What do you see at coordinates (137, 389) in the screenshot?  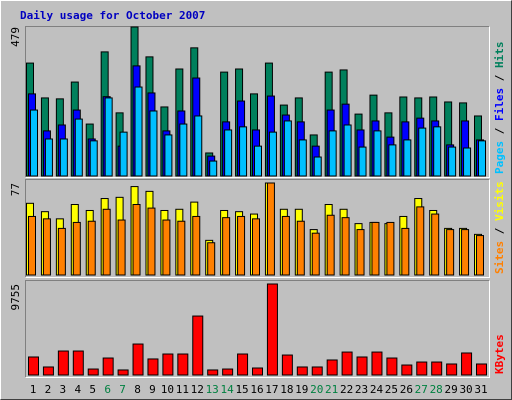 I see `x-tick-label: 8` at bounding box center [137, 389].